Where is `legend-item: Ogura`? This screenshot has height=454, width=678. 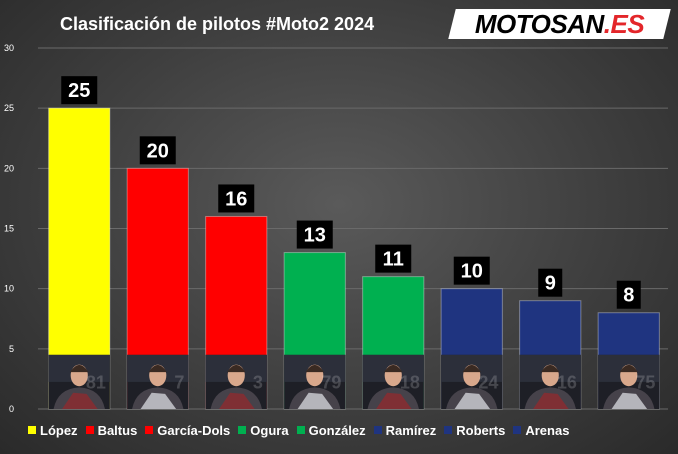 legend-item: Ogura is located at coordinates (263, 430).